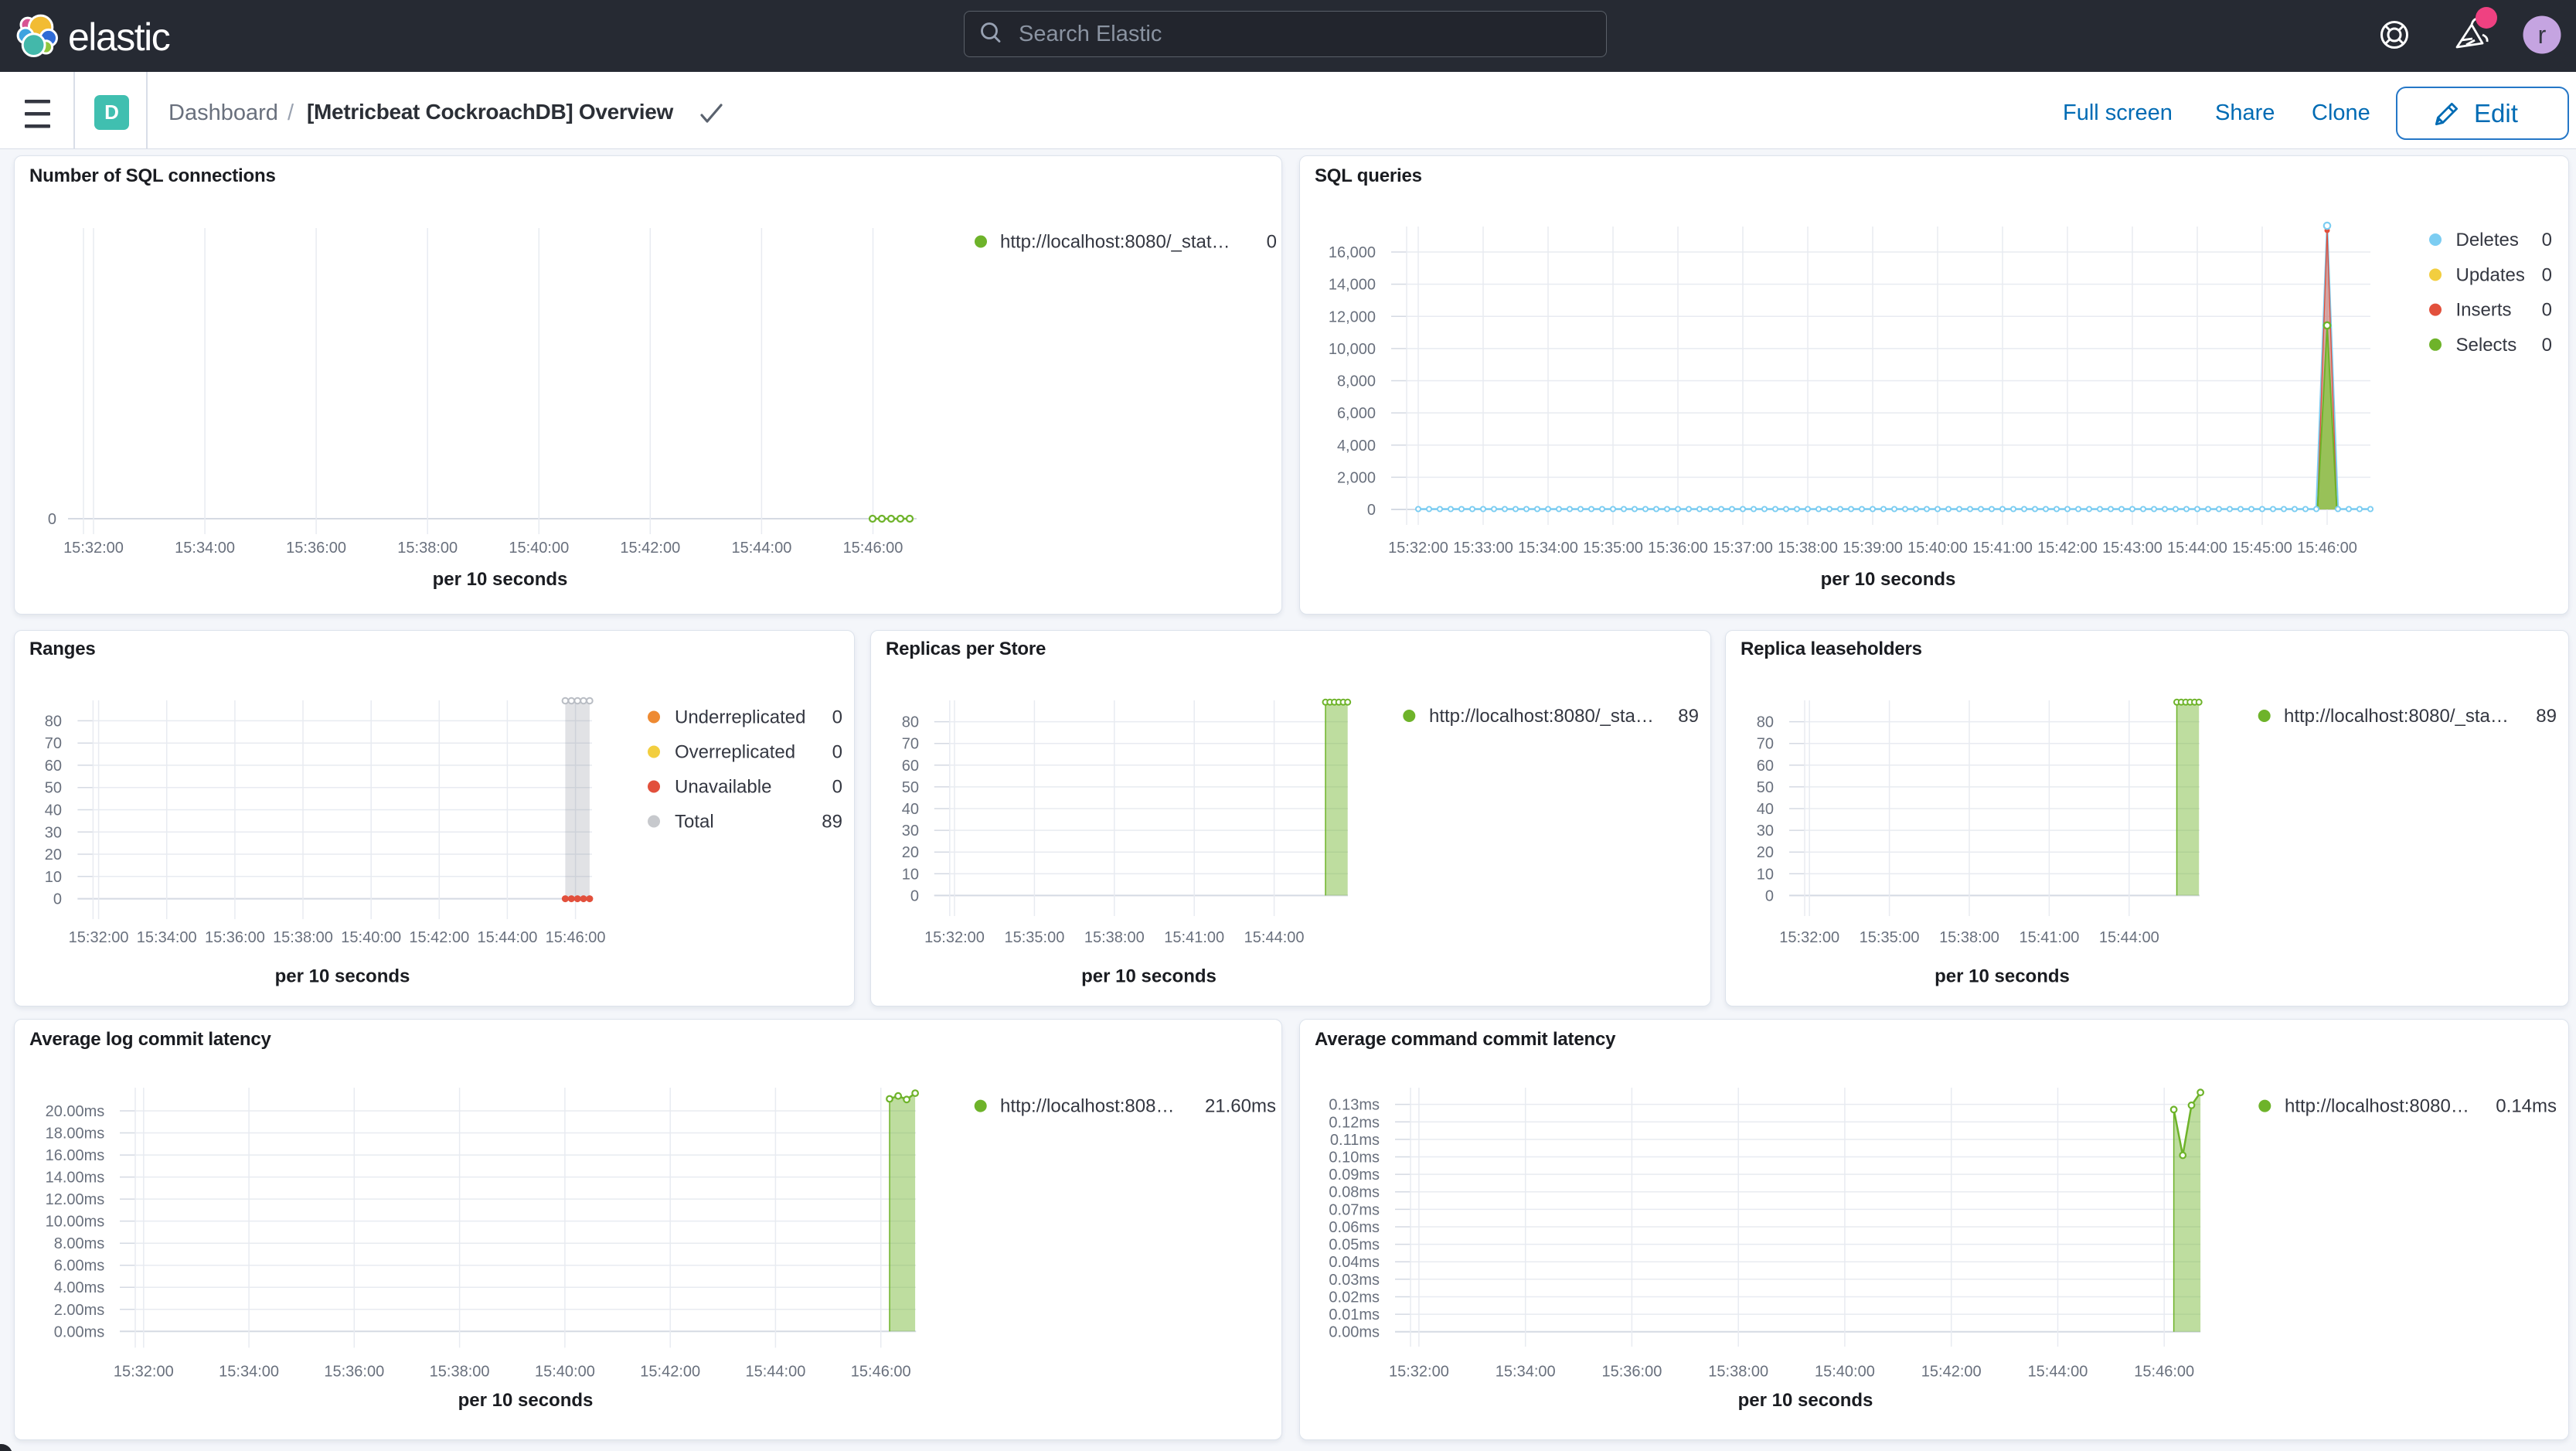 This screenshot has height=1451, width=2576. Describe the element at coordinates (79, 1287) in the screenshot. I see `svg-text: 4.00ms` at that location.